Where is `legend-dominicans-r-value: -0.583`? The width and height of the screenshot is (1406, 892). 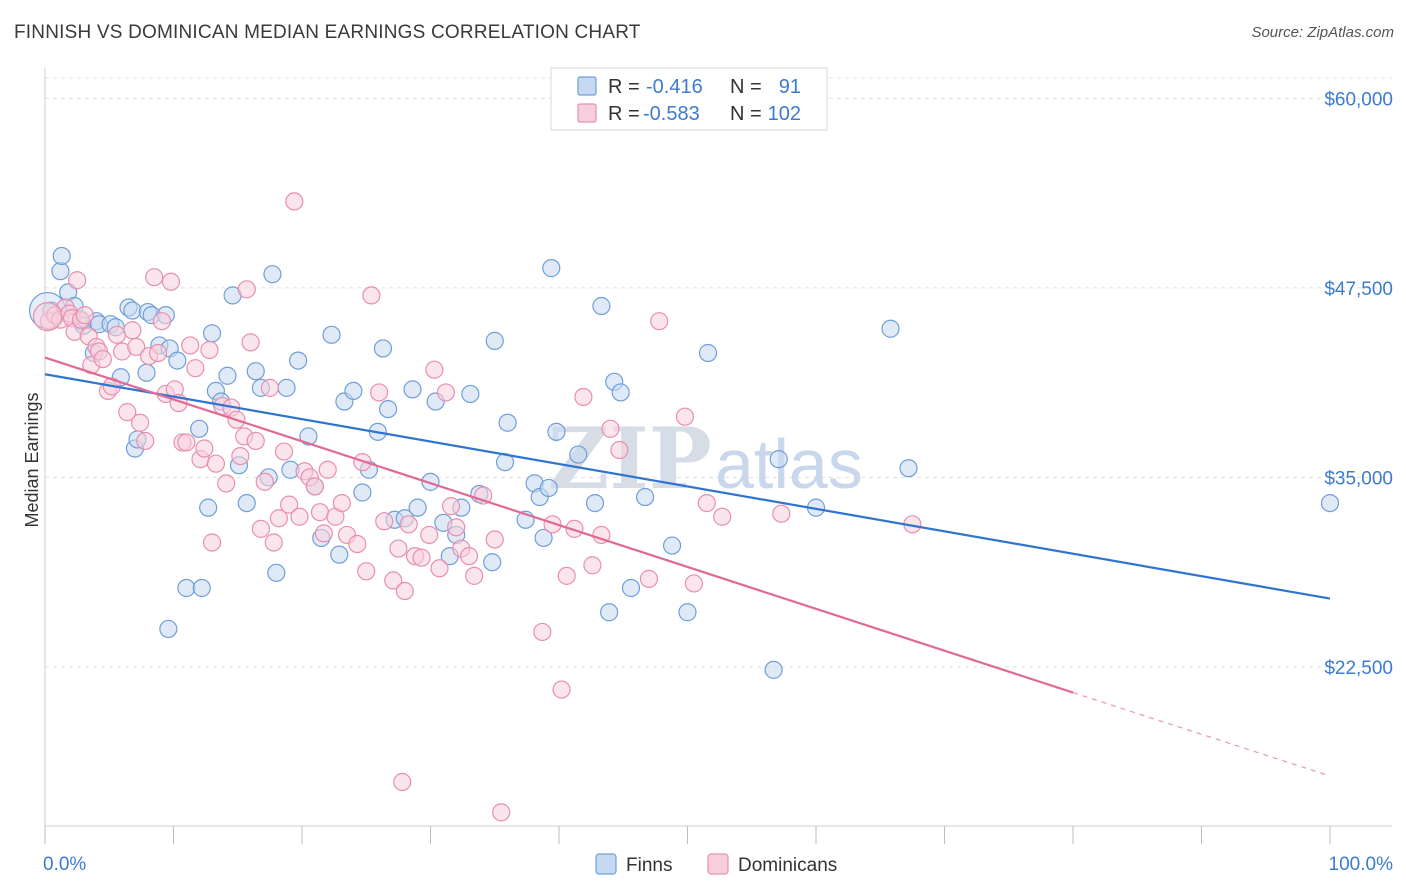 legend-dominicans-r-value: -0.583 is located at coordinates (671, 114).